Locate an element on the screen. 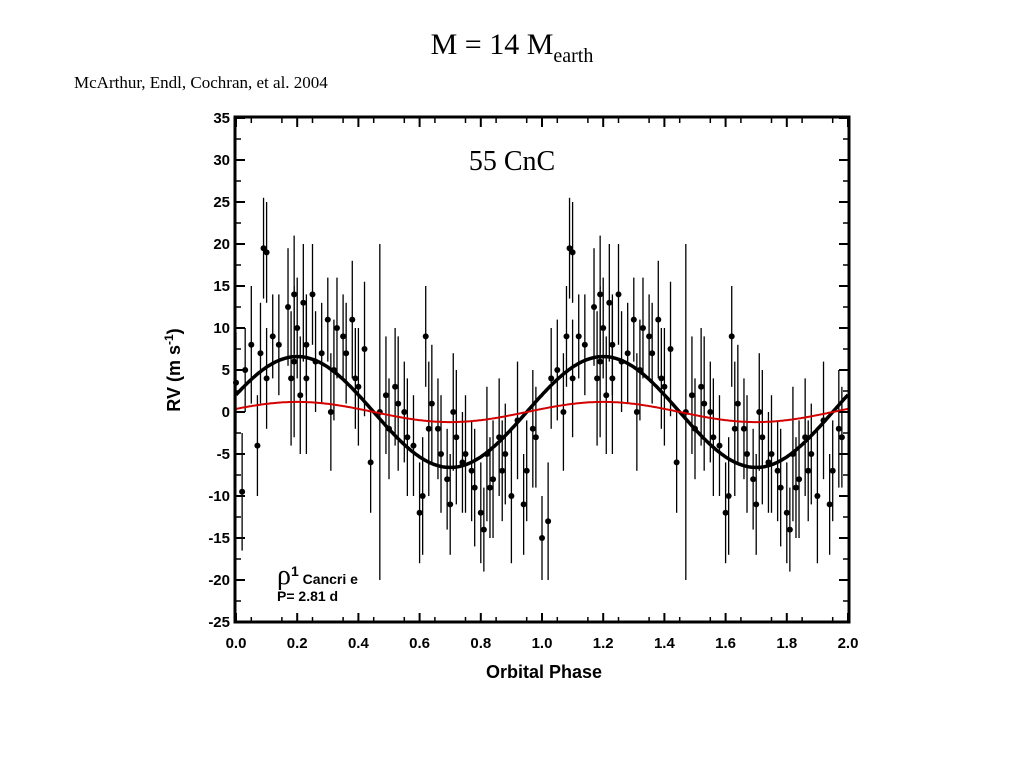  y-tick-label: -20 is located at coordinates (219, 580).